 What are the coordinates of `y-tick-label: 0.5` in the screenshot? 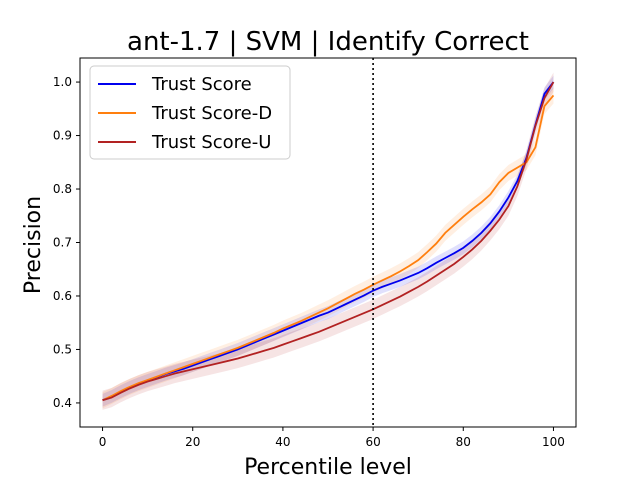 It's located at (62, 349).